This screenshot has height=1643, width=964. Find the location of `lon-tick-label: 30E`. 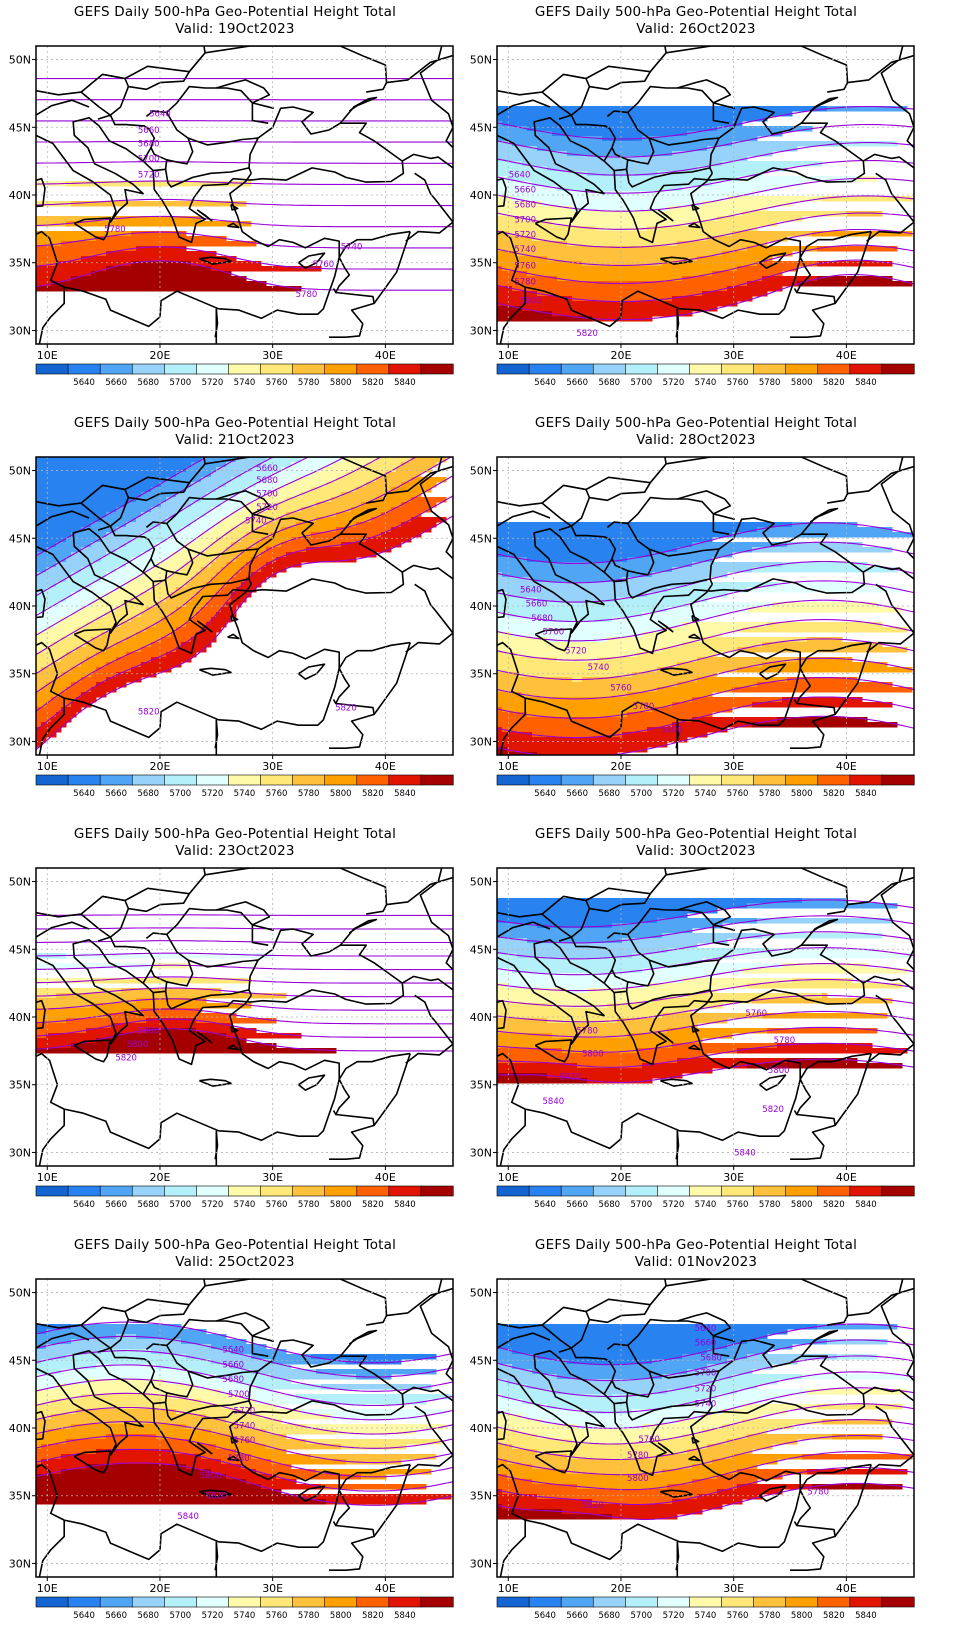

lon-tick-label: 30E is located at coordinates (272, 1588).